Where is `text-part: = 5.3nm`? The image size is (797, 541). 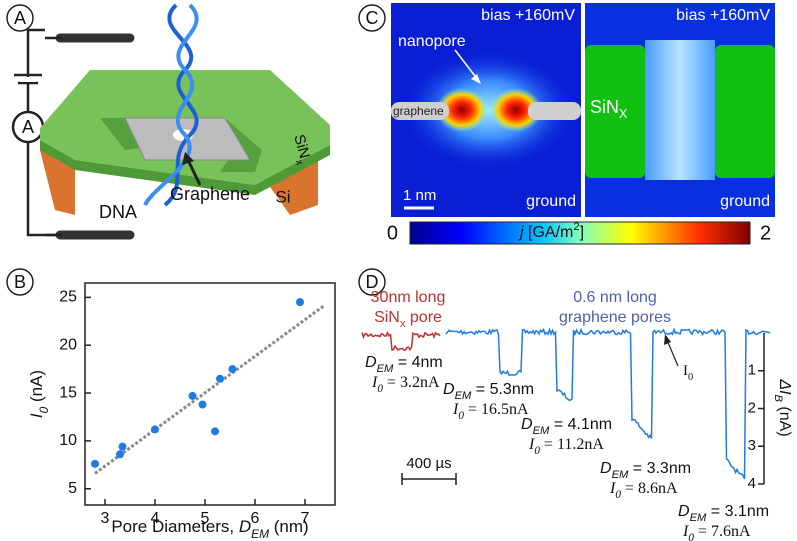
text-part: = 5.3nm is located at coordinates (502, 389).